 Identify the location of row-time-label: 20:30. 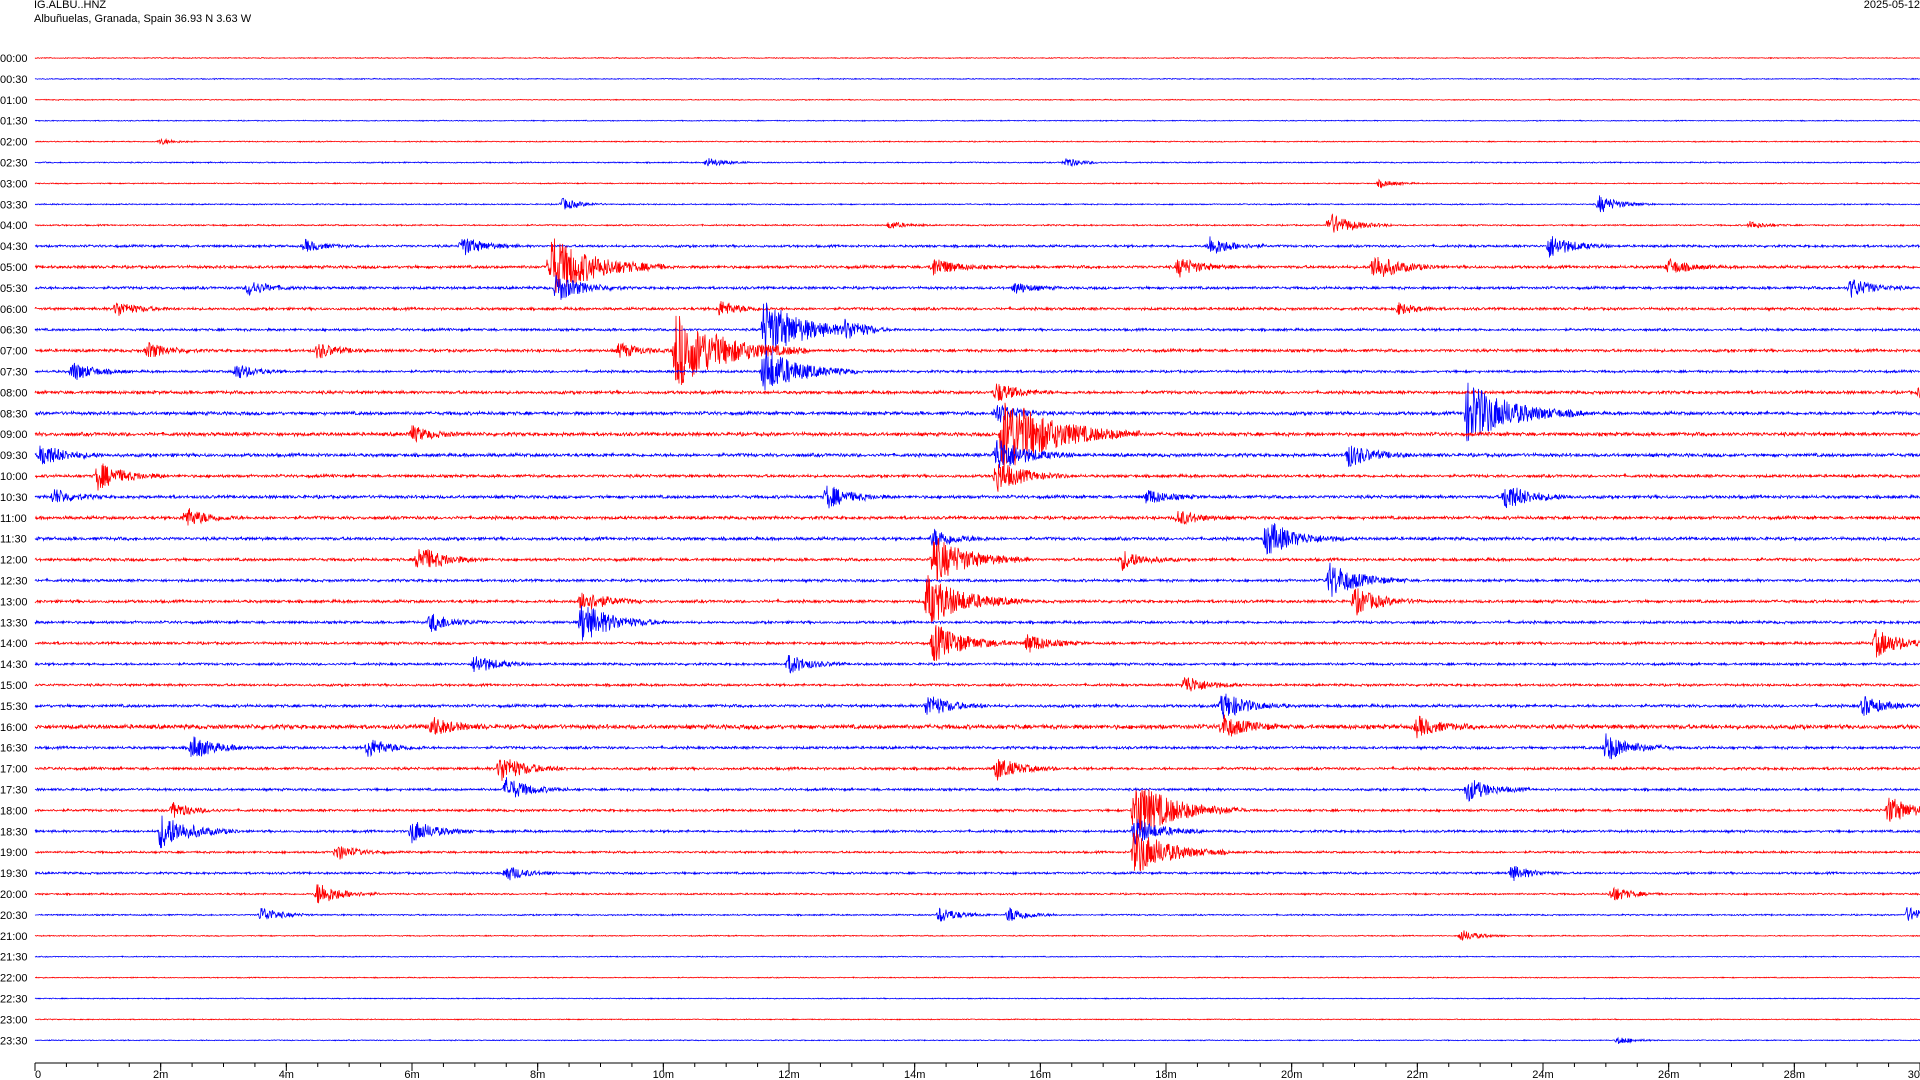
(14, 916).